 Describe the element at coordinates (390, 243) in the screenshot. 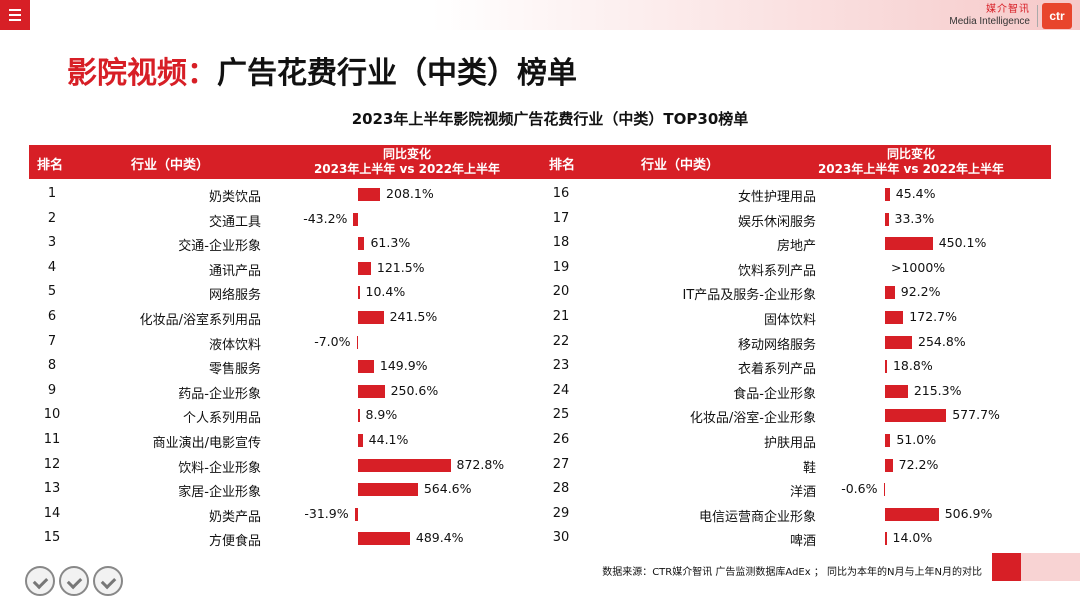

I see `yoy-value-label: 61.3%` at that location.